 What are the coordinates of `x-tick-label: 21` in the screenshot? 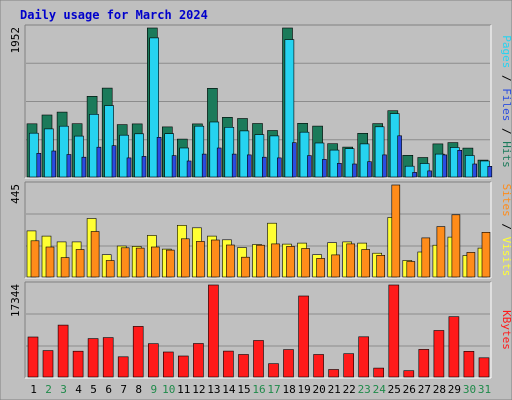 It's located at (334, 389).